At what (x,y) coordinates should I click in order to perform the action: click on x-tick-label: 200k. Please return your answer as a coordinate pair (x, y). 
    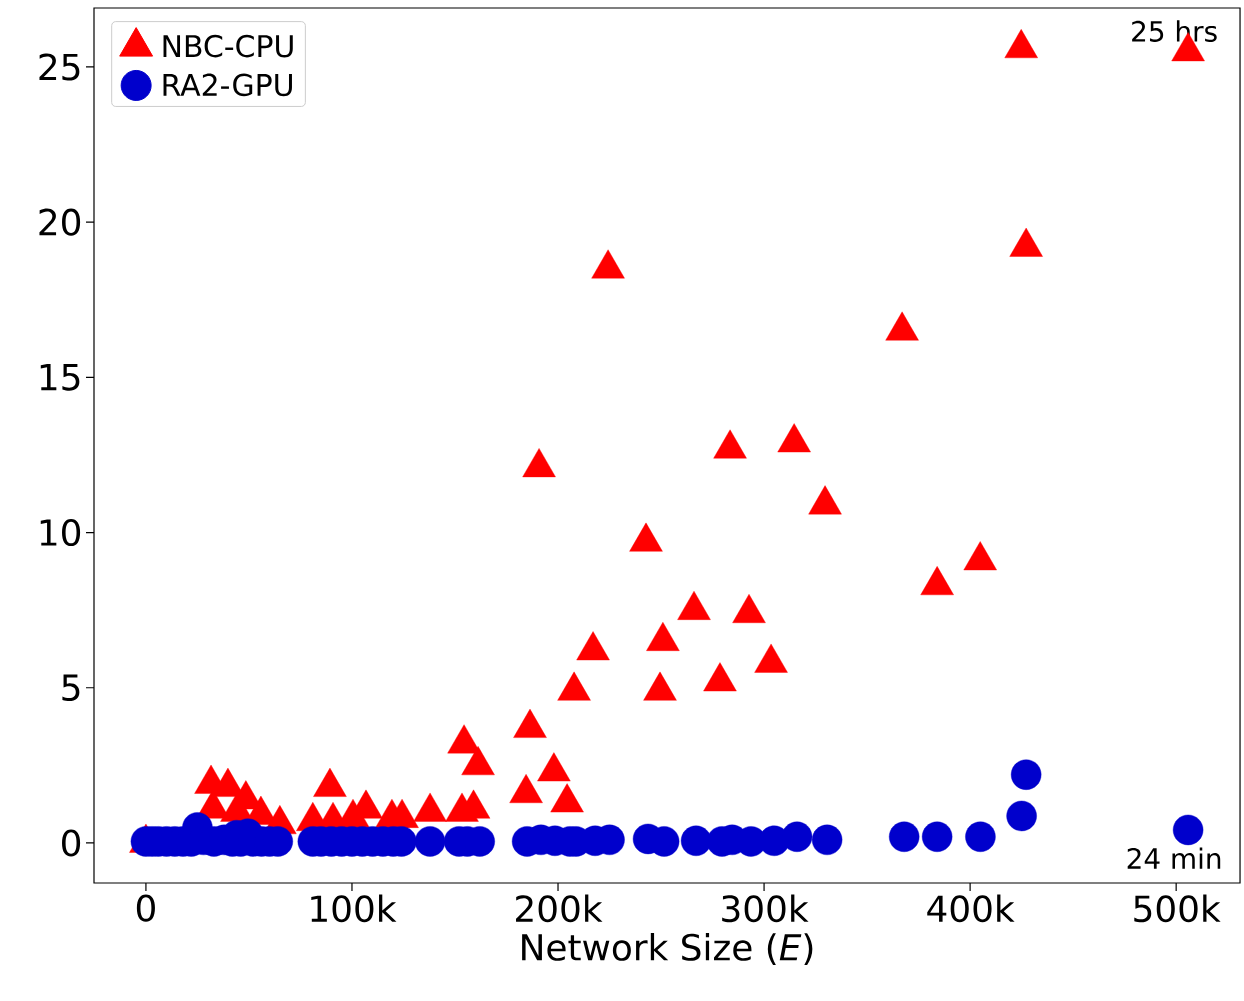
    Looking at the image, I should click on (559, 908).